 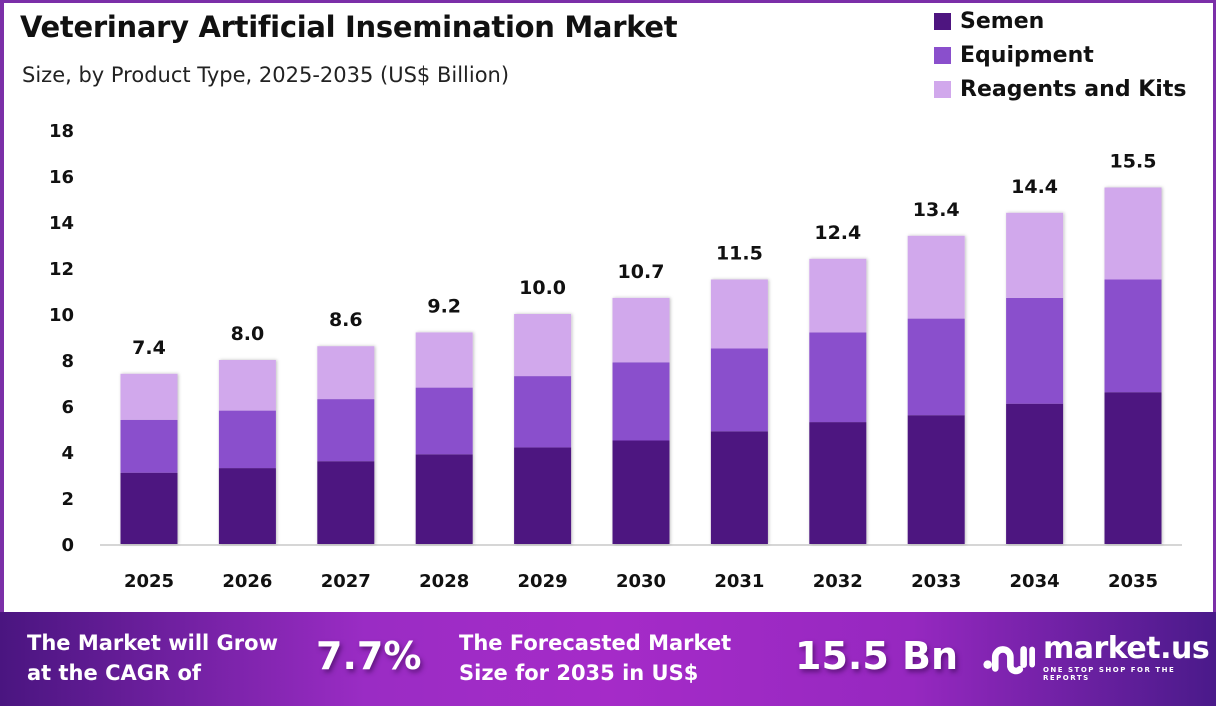 I want to click on bar-total-label: 15.5, so click(x=1133, y=162).